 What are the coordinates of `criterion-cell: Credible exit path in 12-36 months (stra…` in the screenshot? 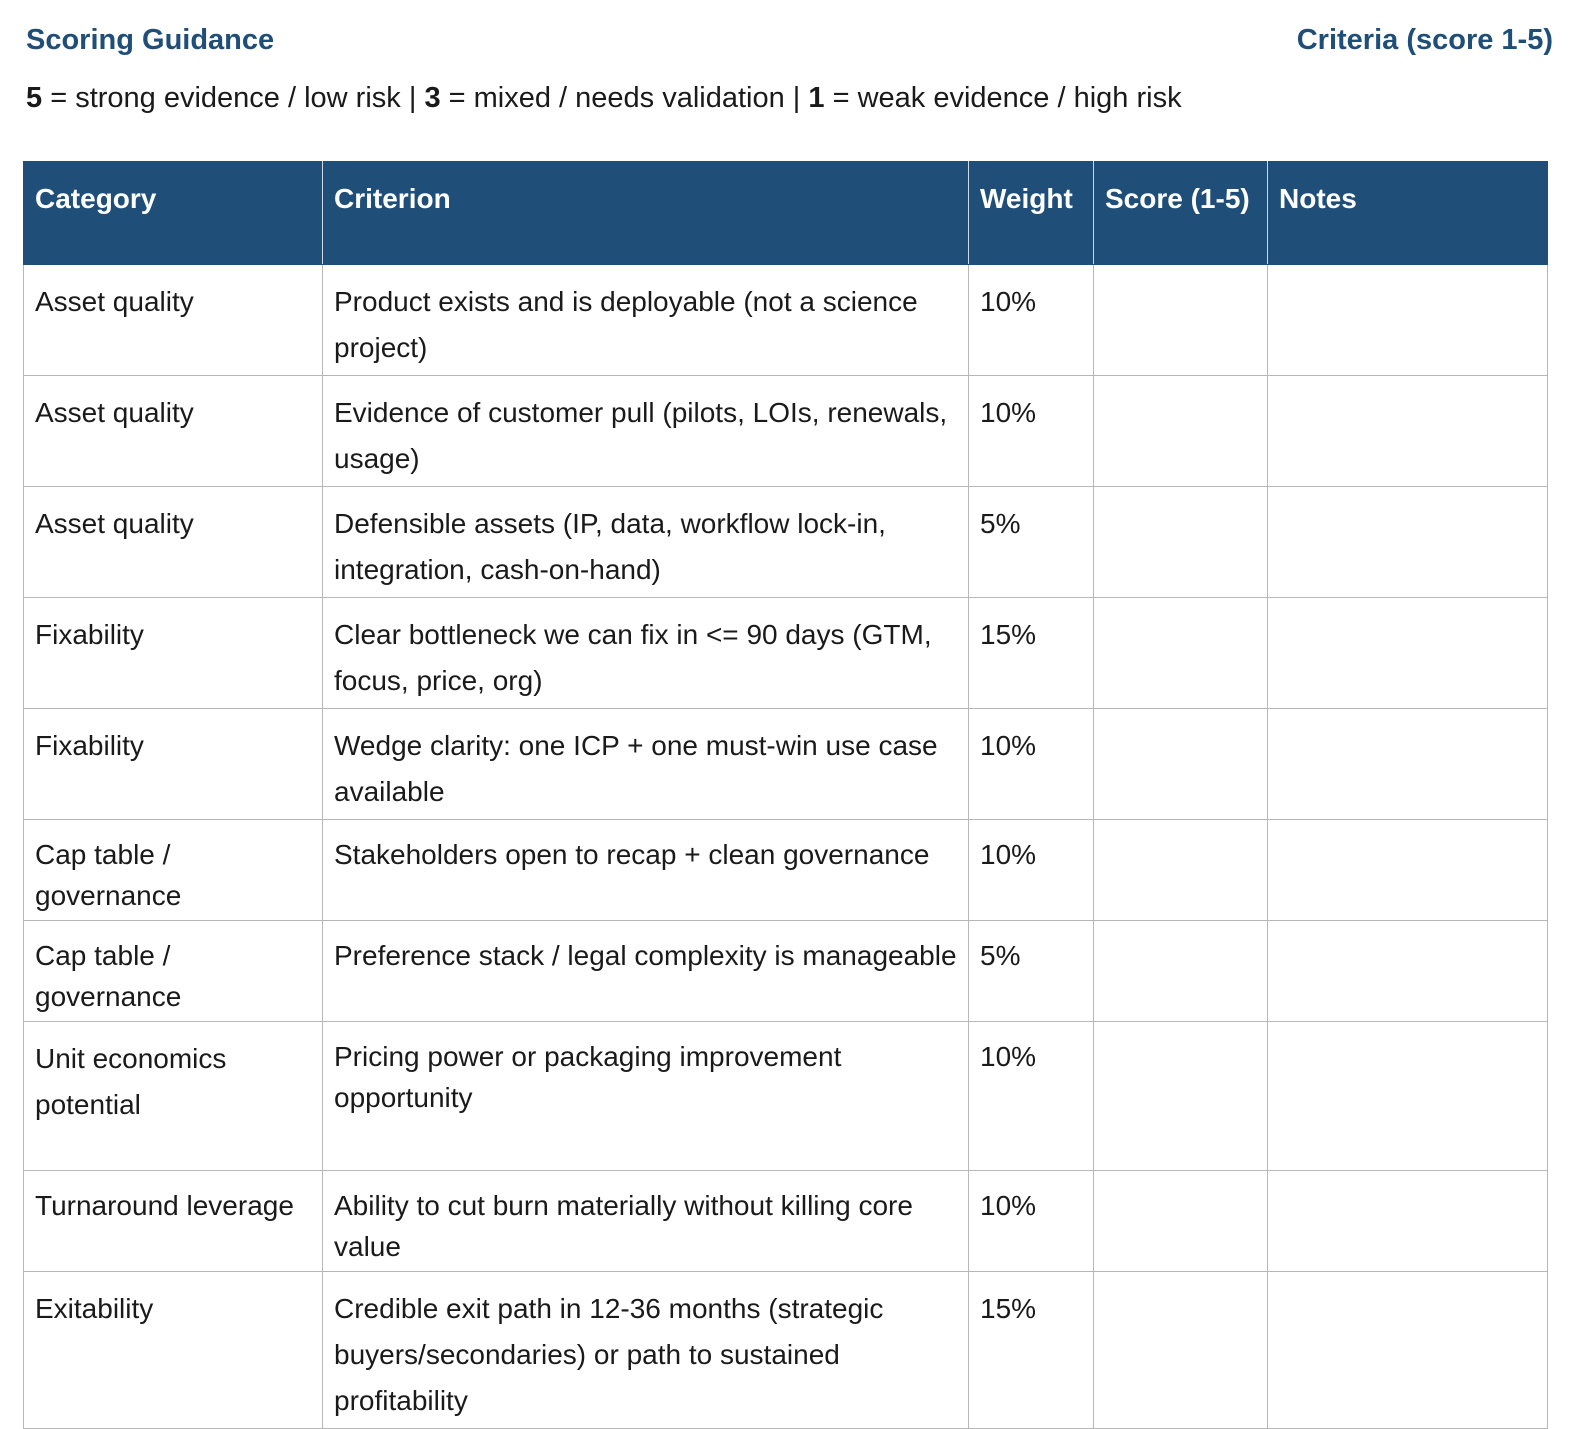 It's located at (645, 1350).